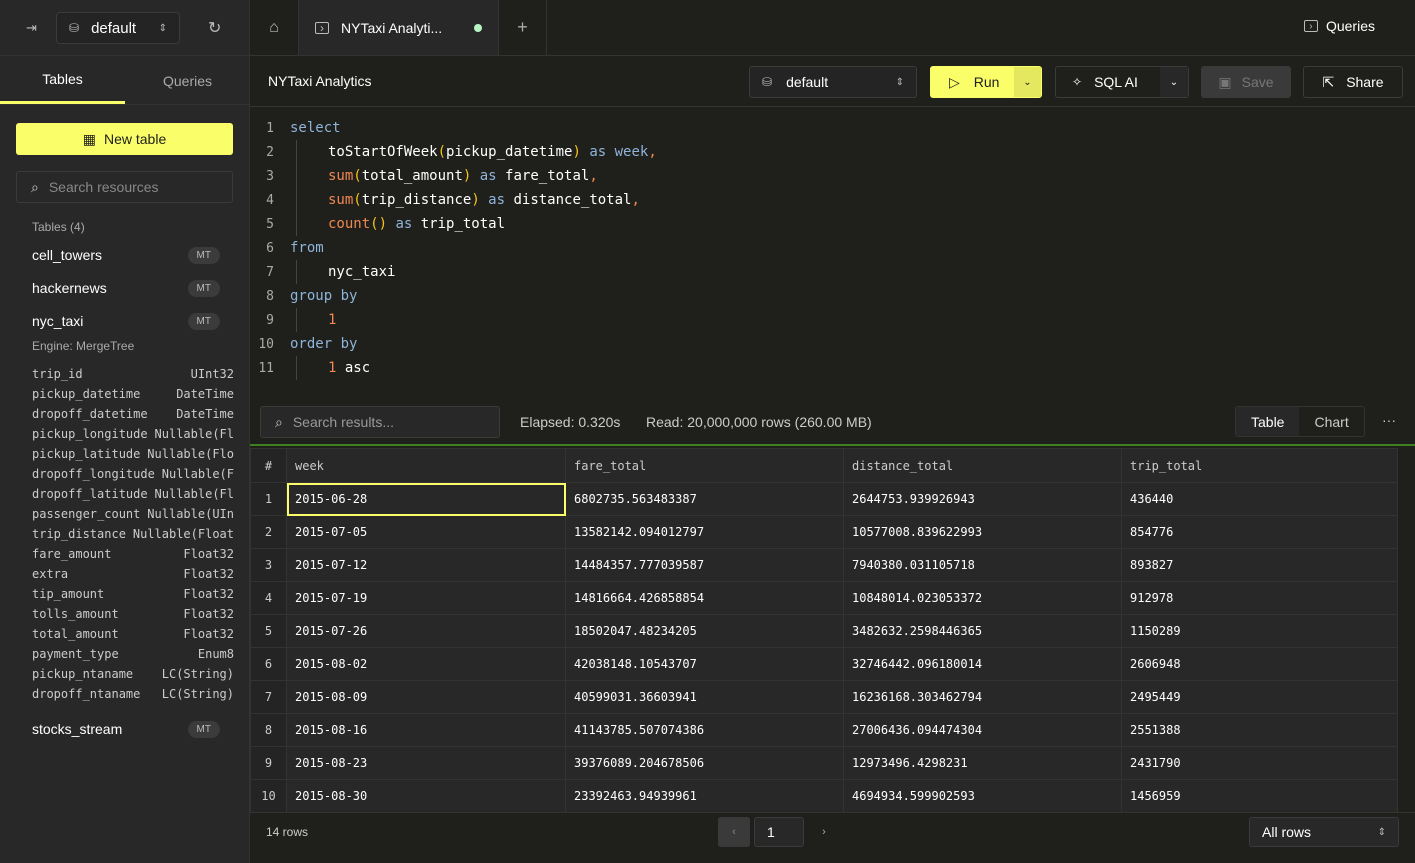  What do you see at coordinates (133, 394) in the screenshot?
I see `column-item: pickup_datetime DateTime` at bounding box center [133, 394].